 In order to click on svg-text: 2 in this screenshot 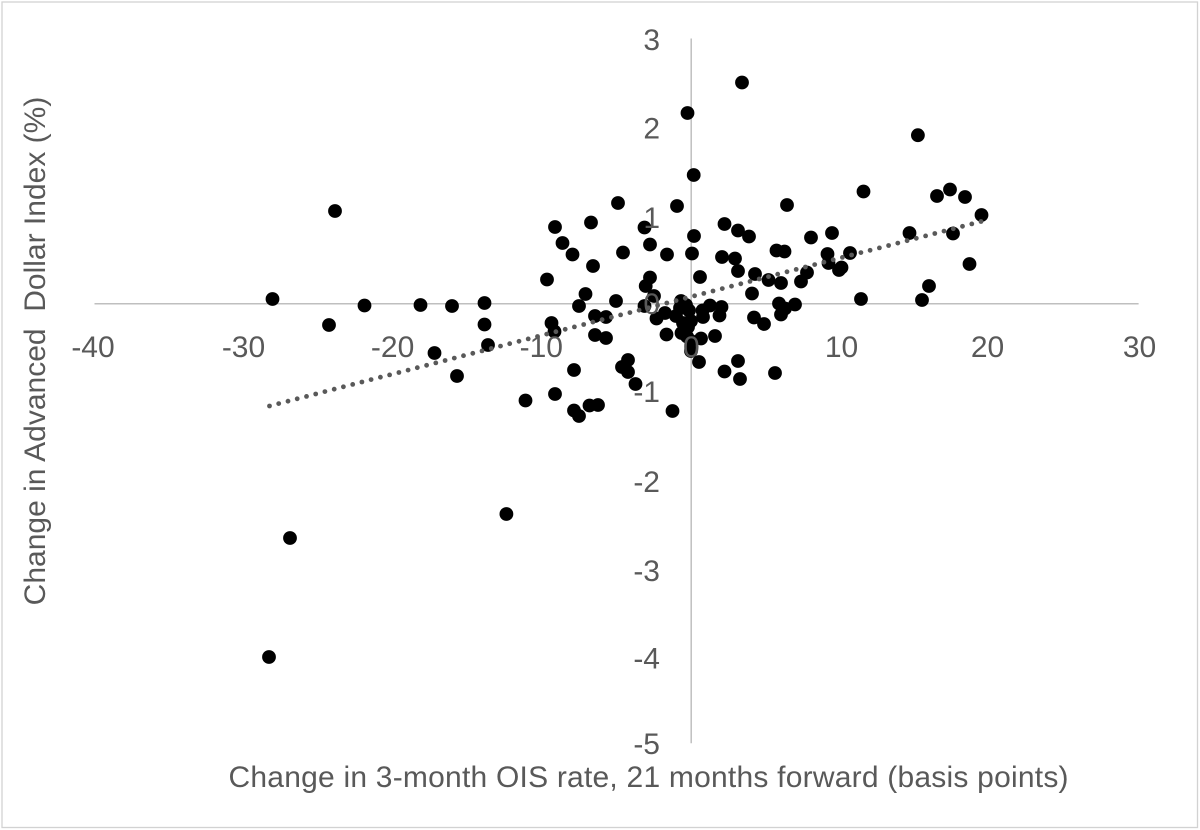, I will do `click(651, 128)`.